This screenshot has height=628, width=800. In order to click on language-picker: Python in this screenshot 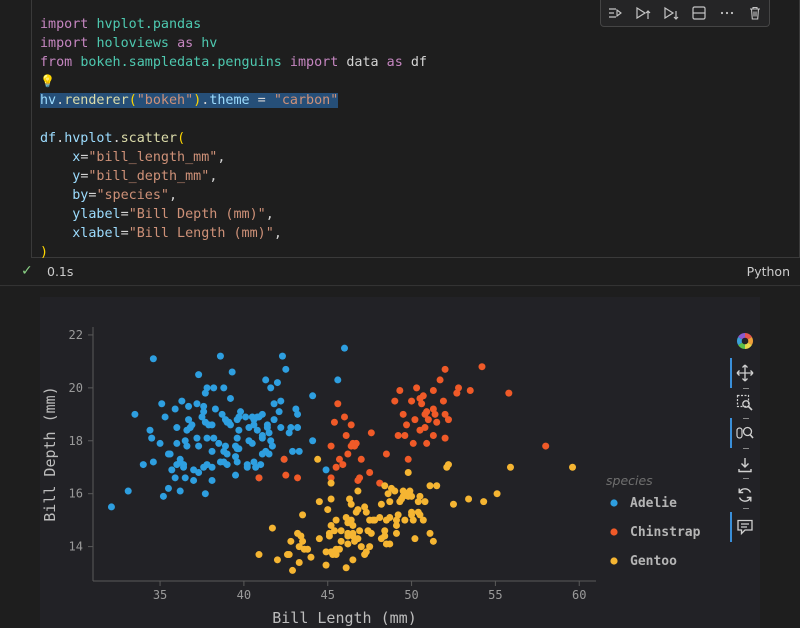, I will do `click(768, 271)`.